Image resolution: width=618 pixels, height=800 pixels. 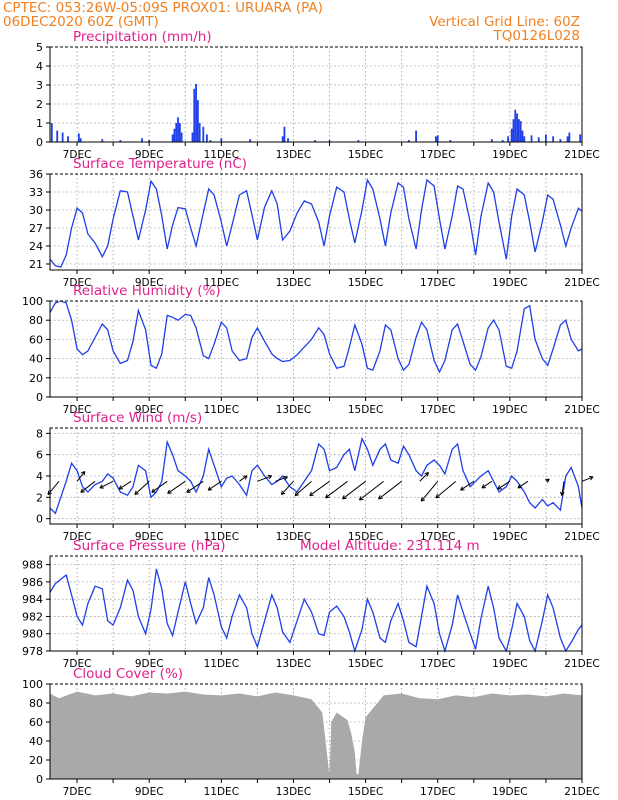 I want to click on header-model-id: TQ0126L028, so click(x=536, y=36).